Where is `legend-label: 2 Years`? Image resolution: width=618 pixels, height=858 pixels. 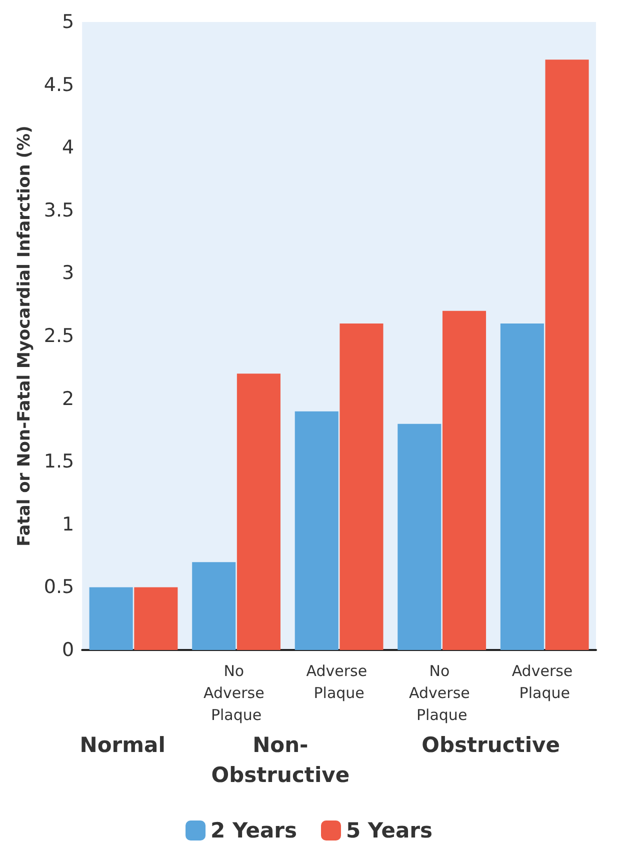
legend-label: 2 Years is located at coordinates (254, 830).